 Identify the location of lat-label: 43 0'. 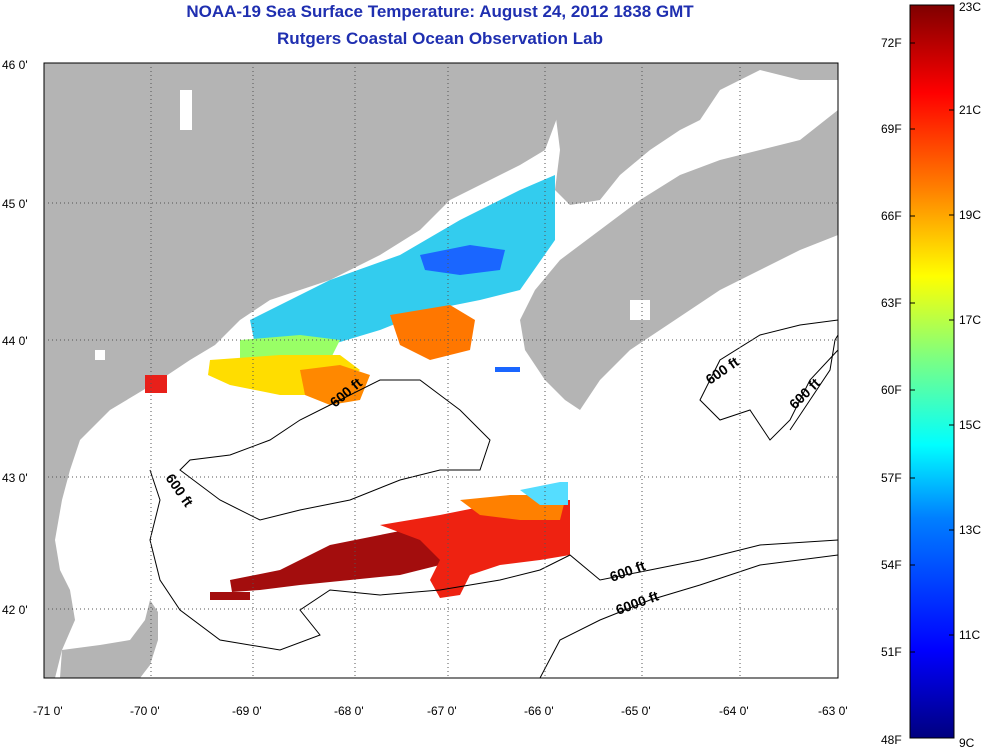
(15, 478).